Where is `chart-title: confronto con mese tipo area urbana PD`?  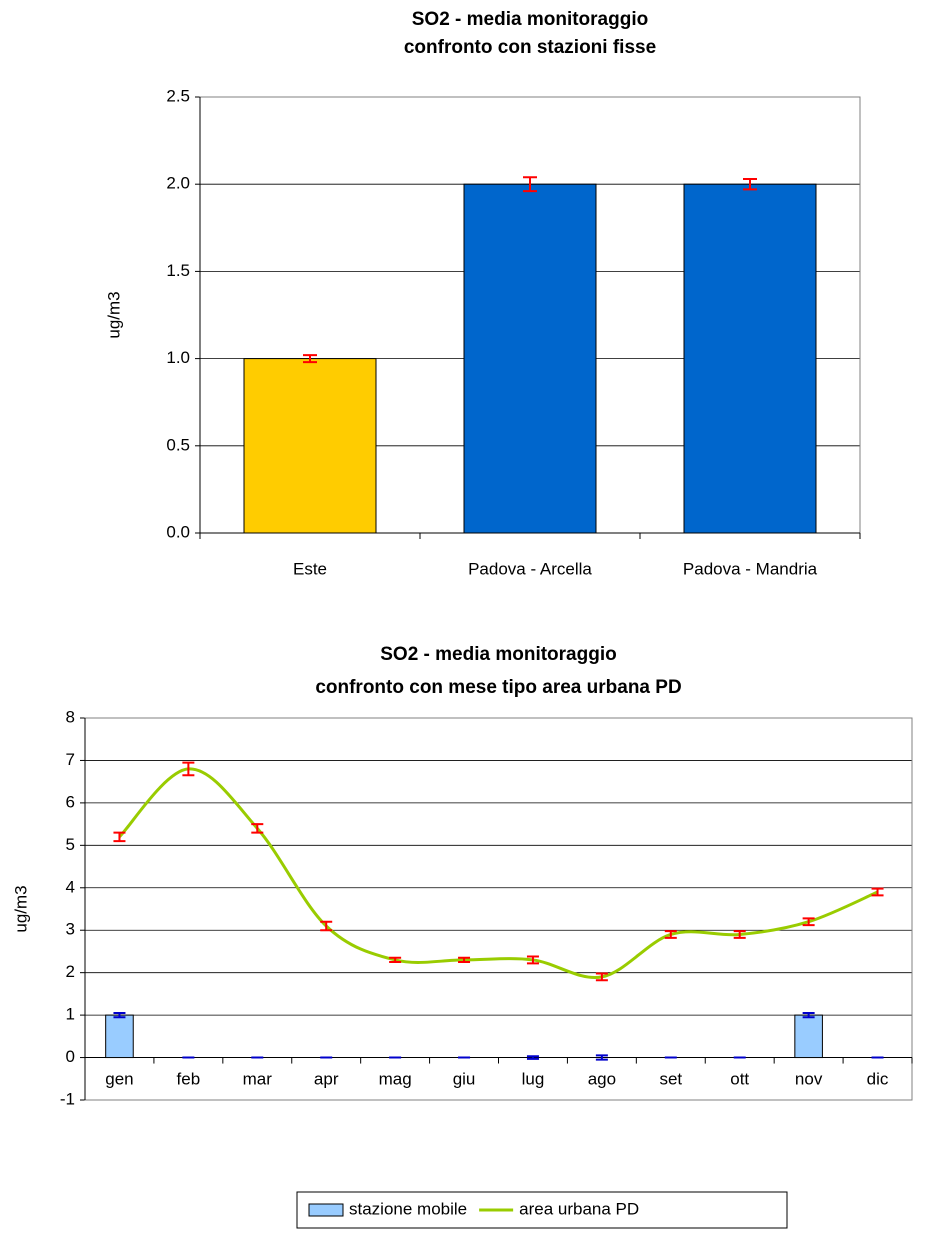
chart-title: confronto con mese tipo area urbana PD is located at coordinates (498, 687).